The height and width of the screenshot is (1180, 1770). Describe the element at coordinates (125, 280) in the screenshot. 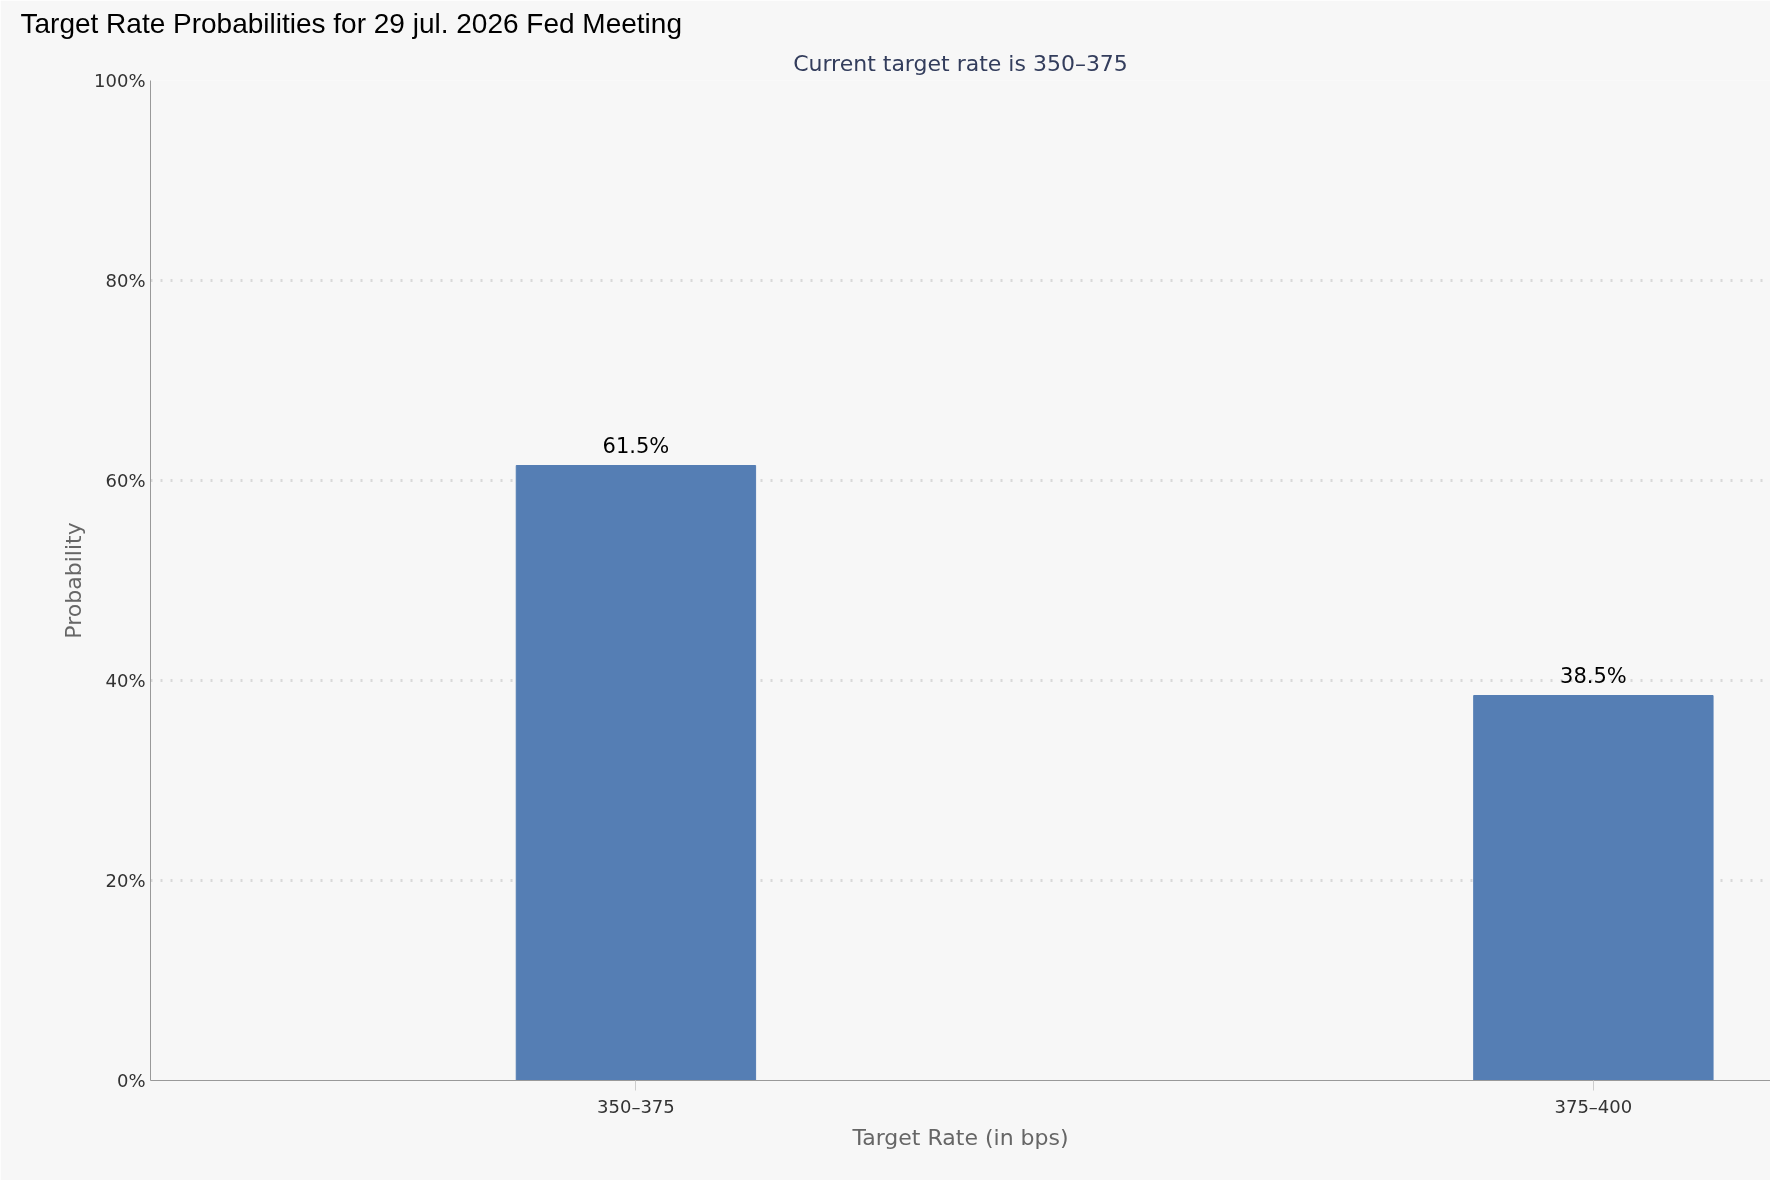

I see `y-tick-label: 80%` at that location.